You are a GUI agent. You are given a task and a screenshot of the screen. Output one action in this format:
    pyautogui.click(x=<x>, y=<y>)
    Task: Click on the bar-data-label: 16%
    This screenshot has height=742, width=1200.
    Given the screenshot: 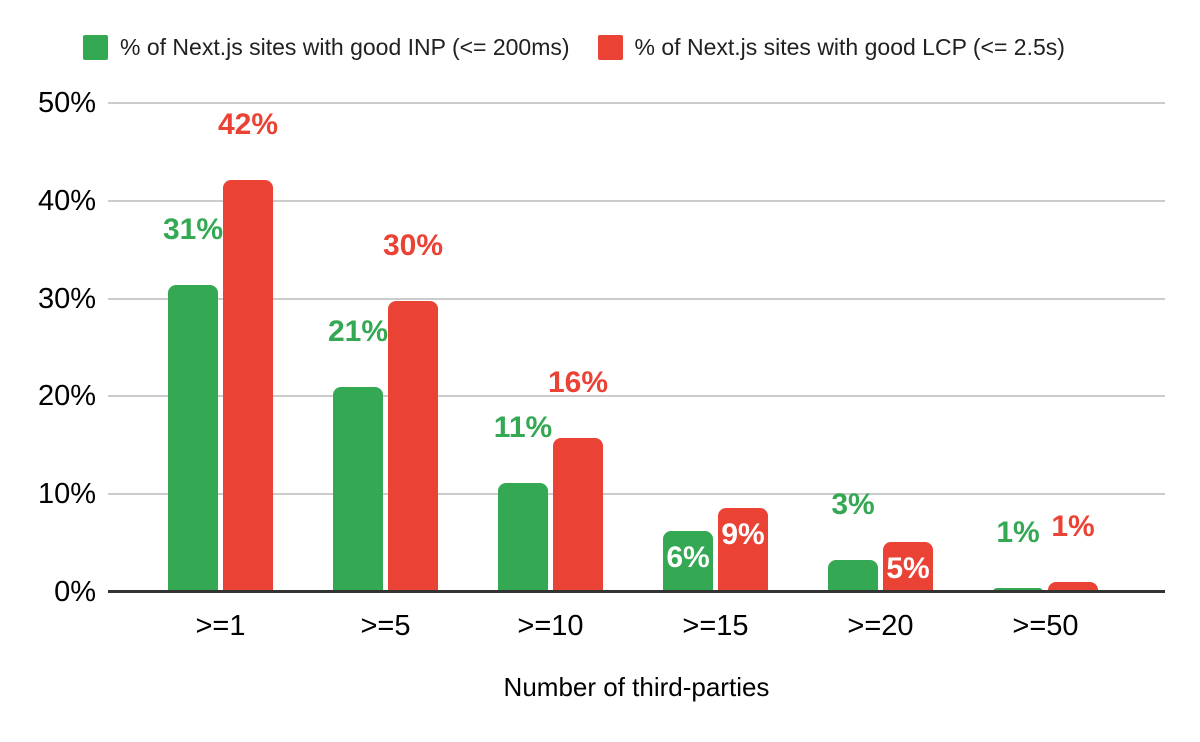 What is the action you would take?
    pyautogui.click(x=578, y=383)
    